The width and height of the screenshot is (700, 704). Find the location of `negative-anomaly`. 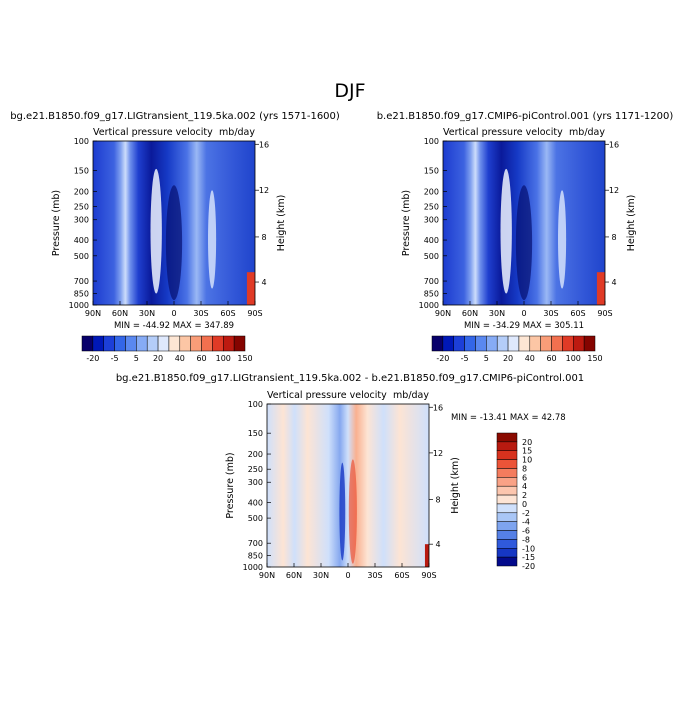

negative-anomaly is located at coordinates (342, 511).